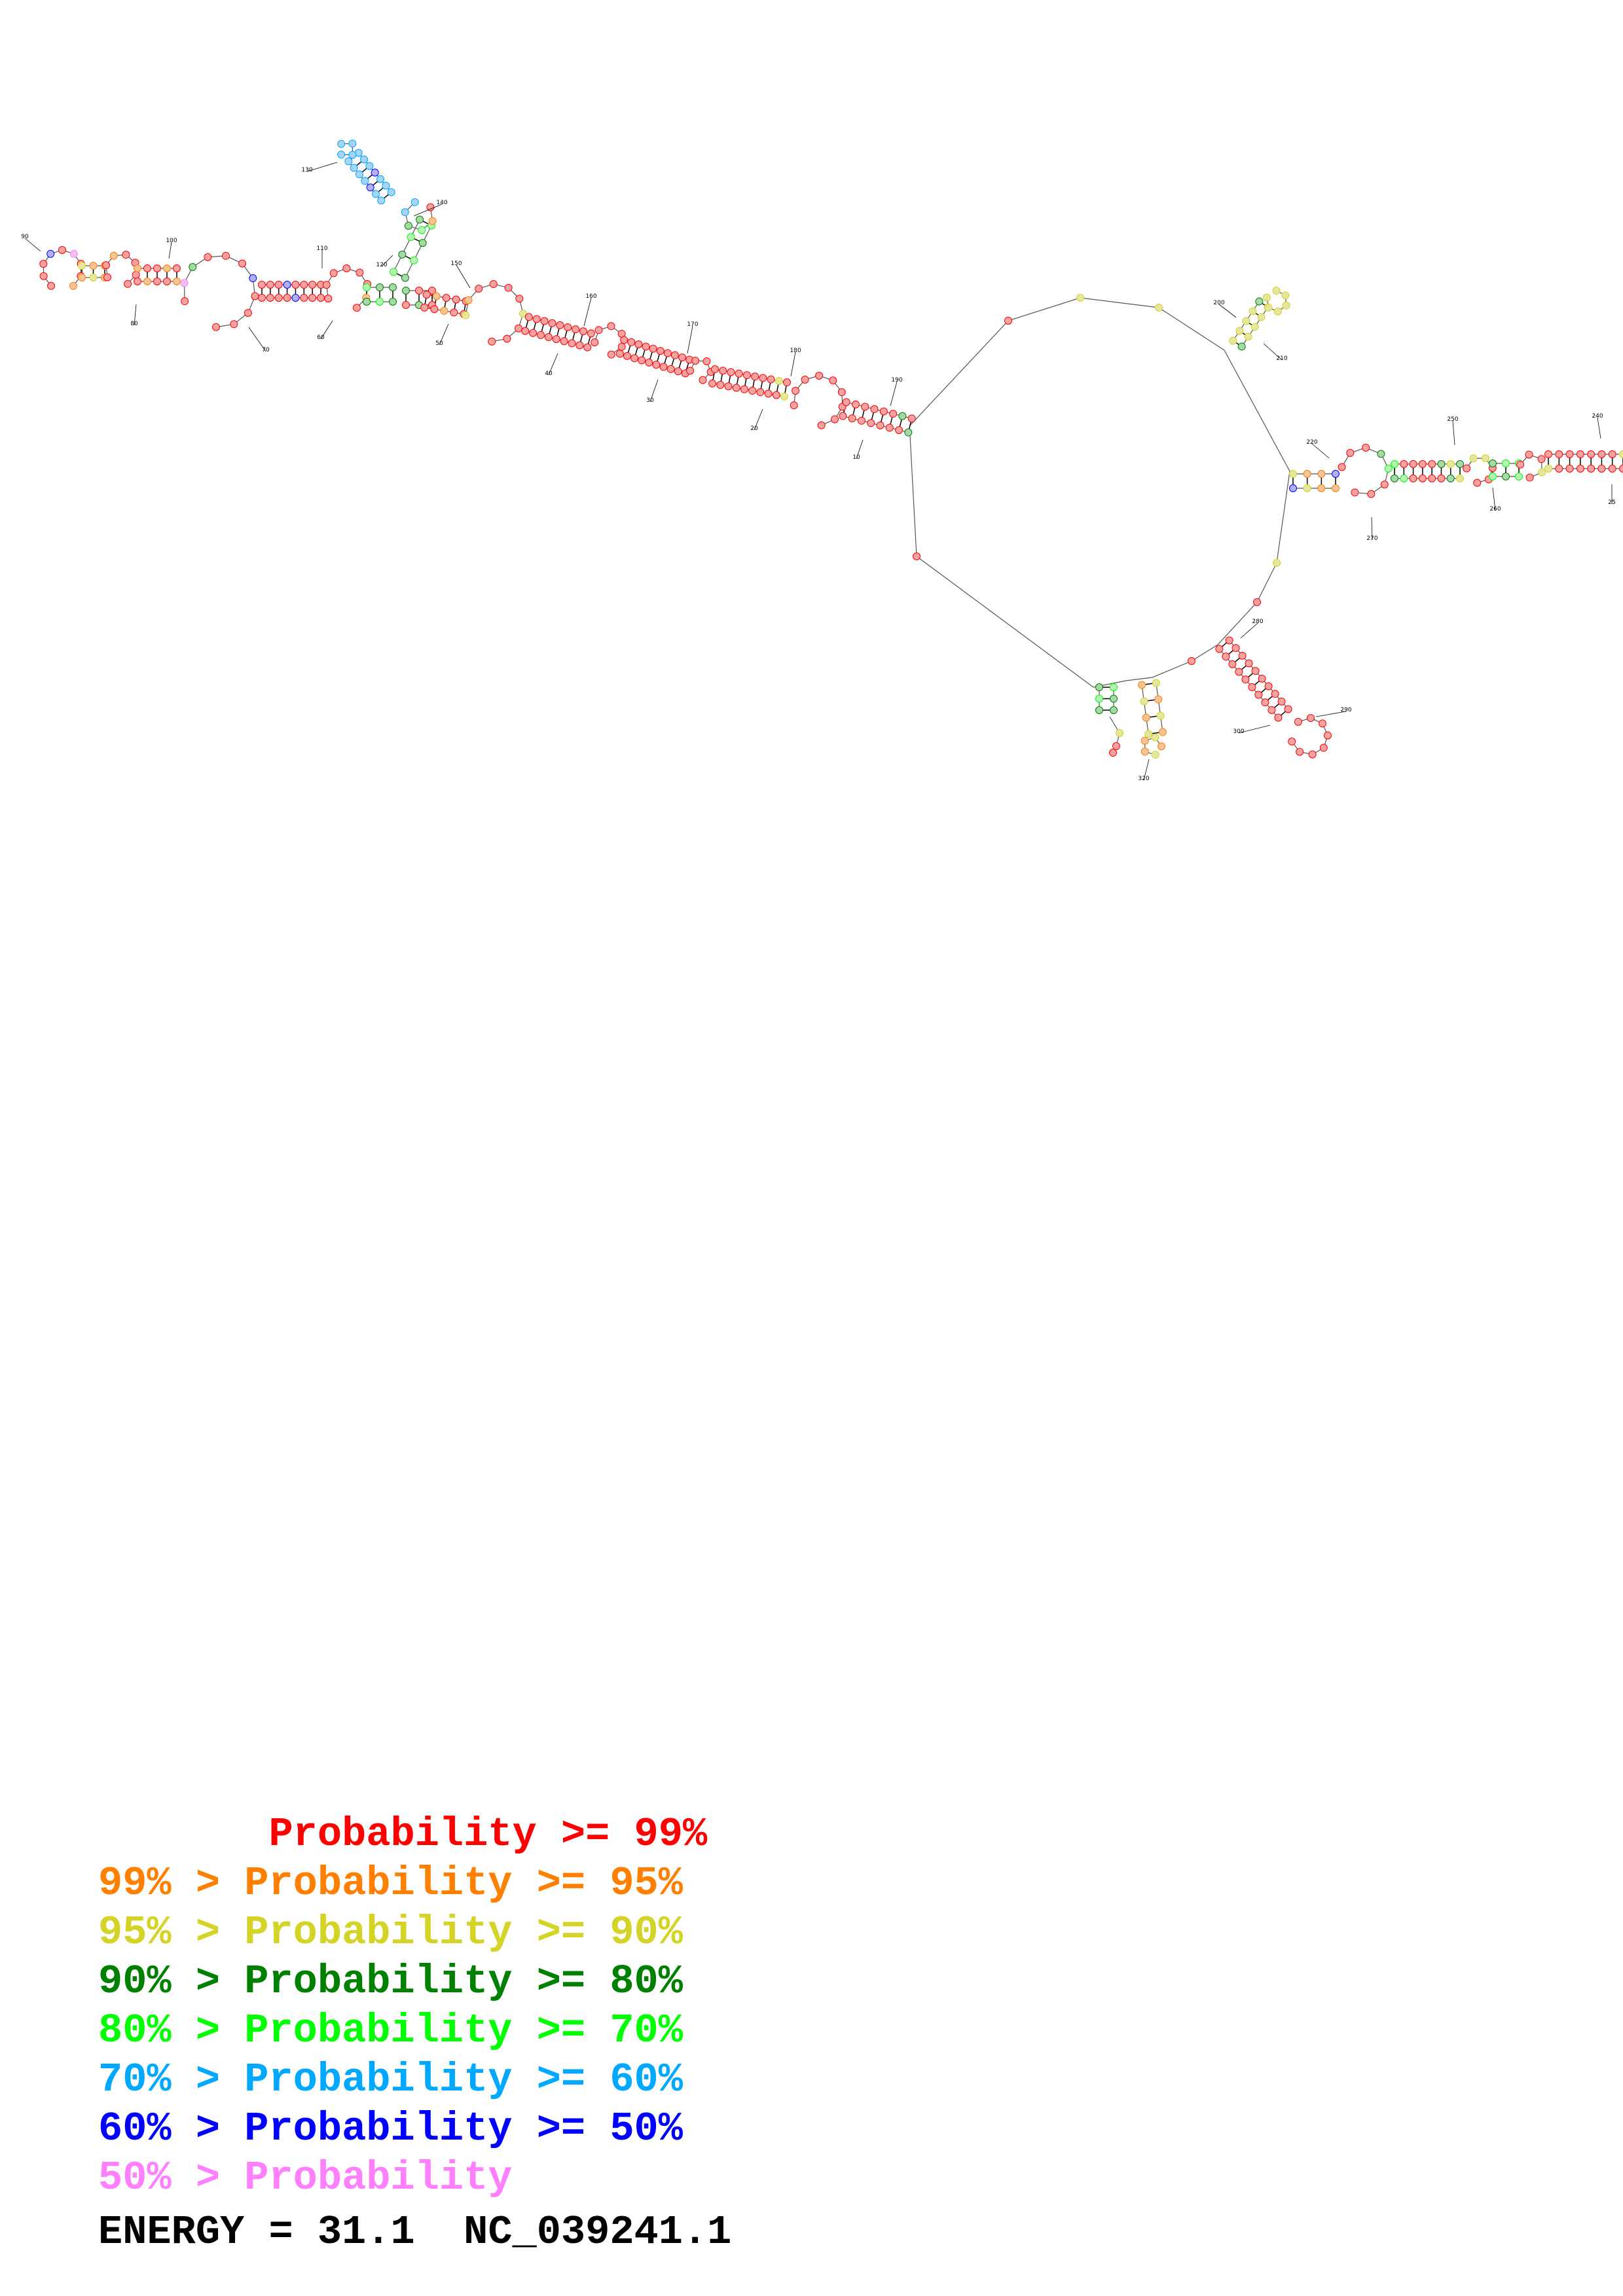 The height and width of the screenshot is (2296, 1623). Describe the element at coordinates (402, 1834) in the screenshot. I see `legend-row-99: Probability >= 99%` at that location.